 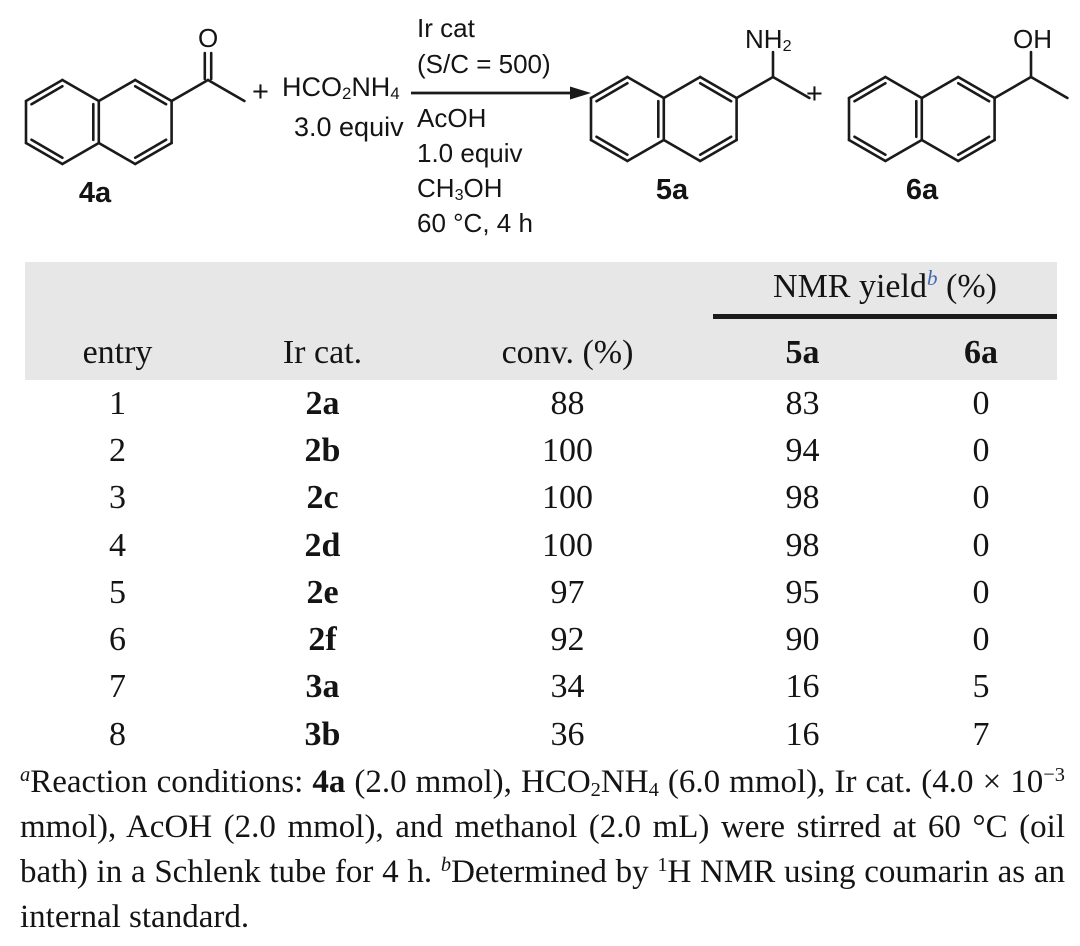 I want to click on reaction-arrow, so click(x=501, y=93).